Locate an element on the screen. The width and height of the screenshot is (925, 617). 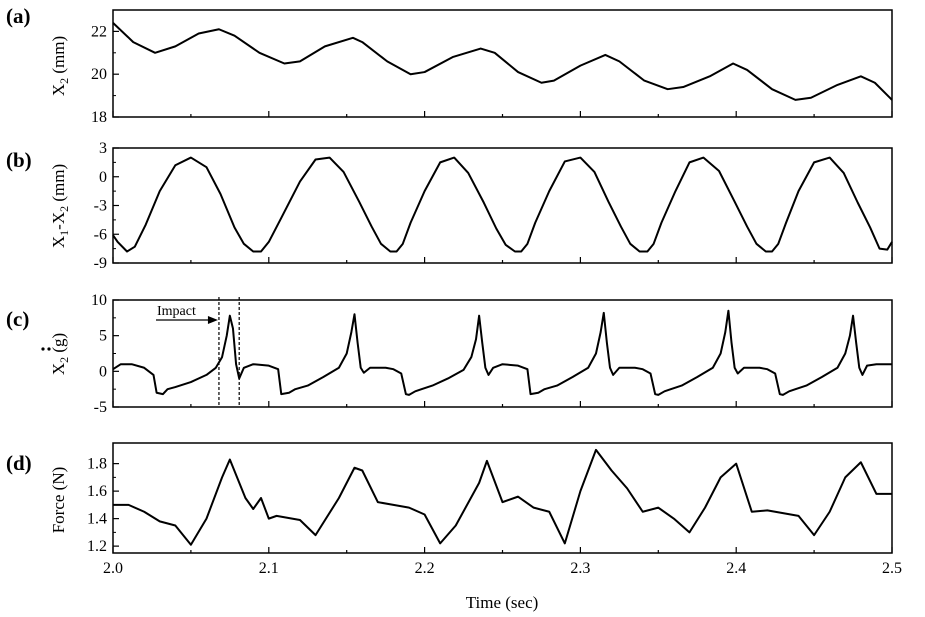
y-axis-label-a: X2 (mm) is located at coordinates (60, 66).